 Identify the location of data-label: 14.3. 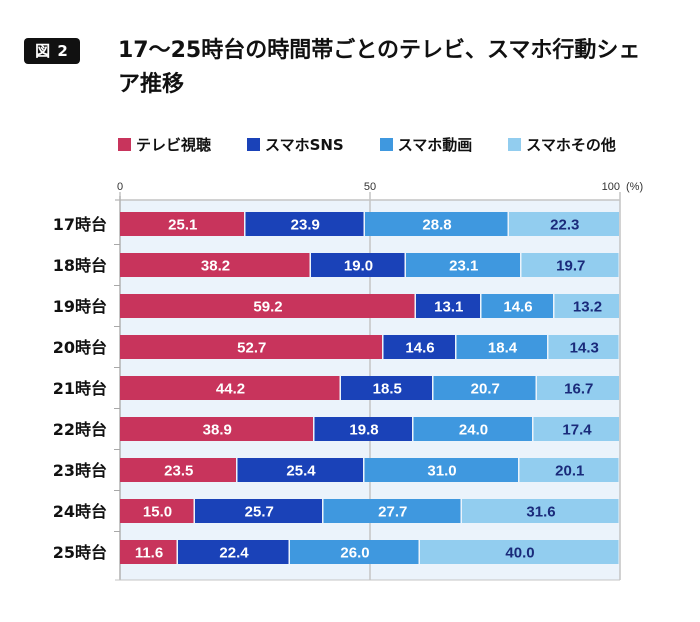
(584, 348).